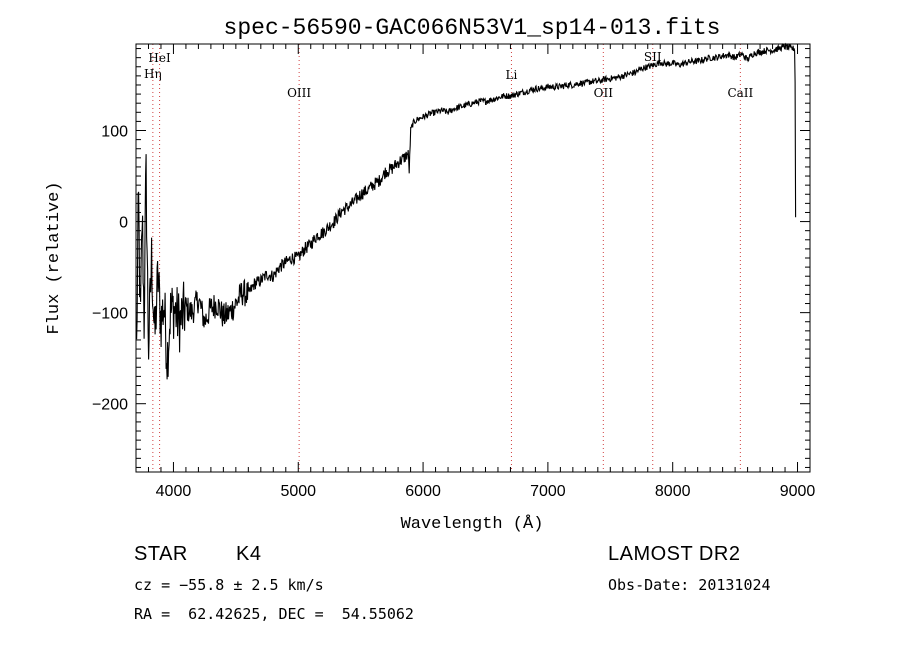  I want to click on x-tick-label: 4000, so click(174, 491).